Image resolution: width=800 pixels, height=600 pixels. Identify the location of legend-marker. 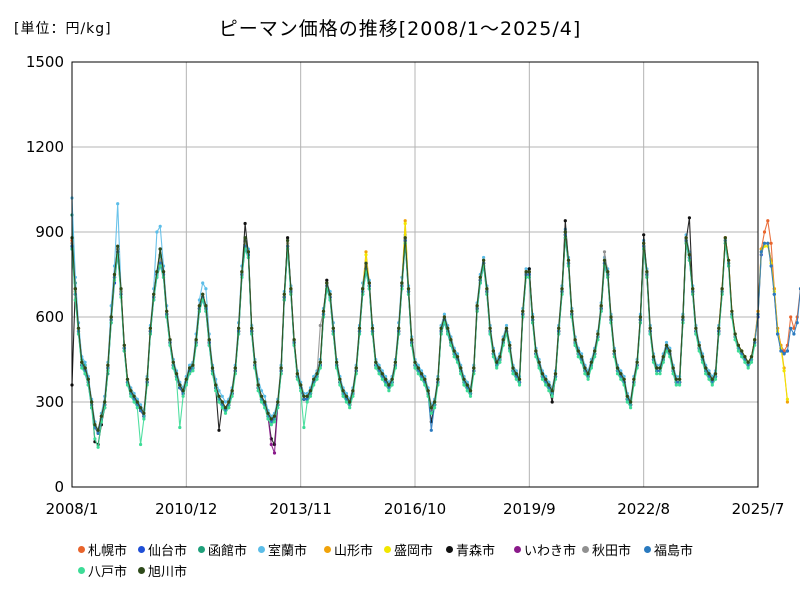
(387, 549).